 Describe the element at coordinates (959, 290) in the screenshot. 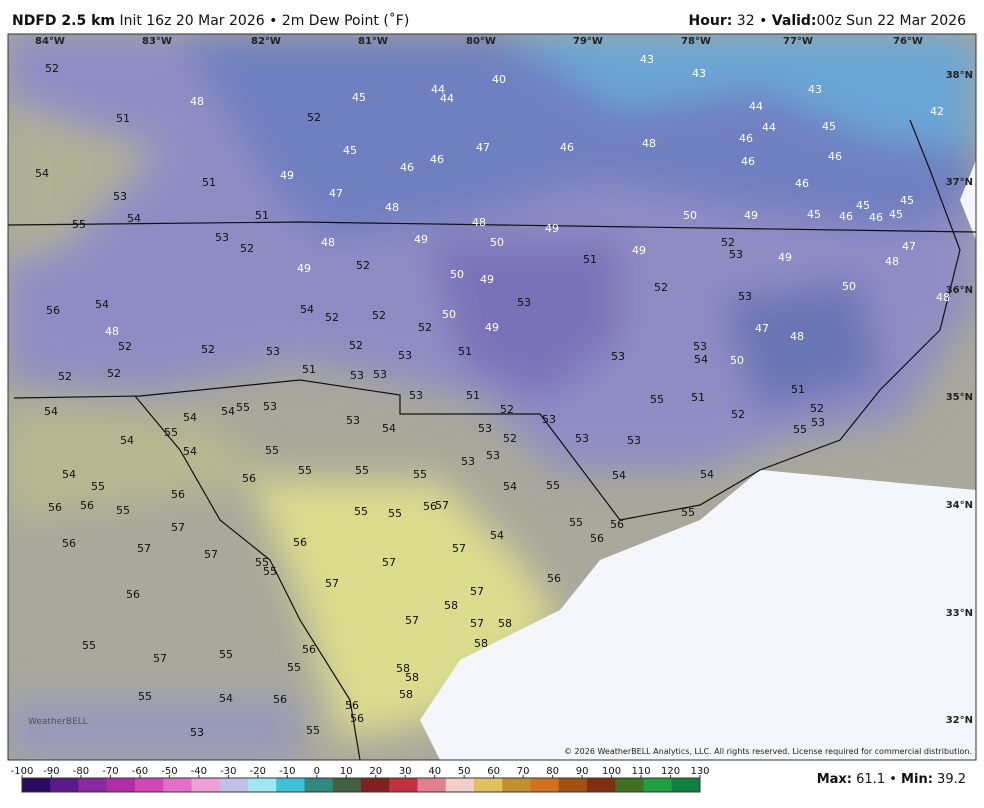

I see `latitude-label: 36°N` at that location.